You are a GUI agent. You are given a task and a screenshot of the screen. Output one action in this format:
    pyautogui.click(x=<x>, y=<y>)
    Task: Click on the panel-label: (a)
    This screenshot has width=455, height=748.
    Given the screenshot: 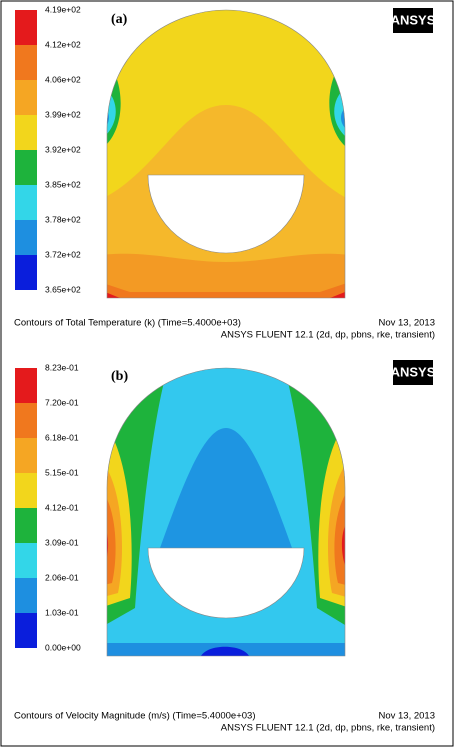 What is the action you would take?
    pyautogui.click(x=119, y=19)
    